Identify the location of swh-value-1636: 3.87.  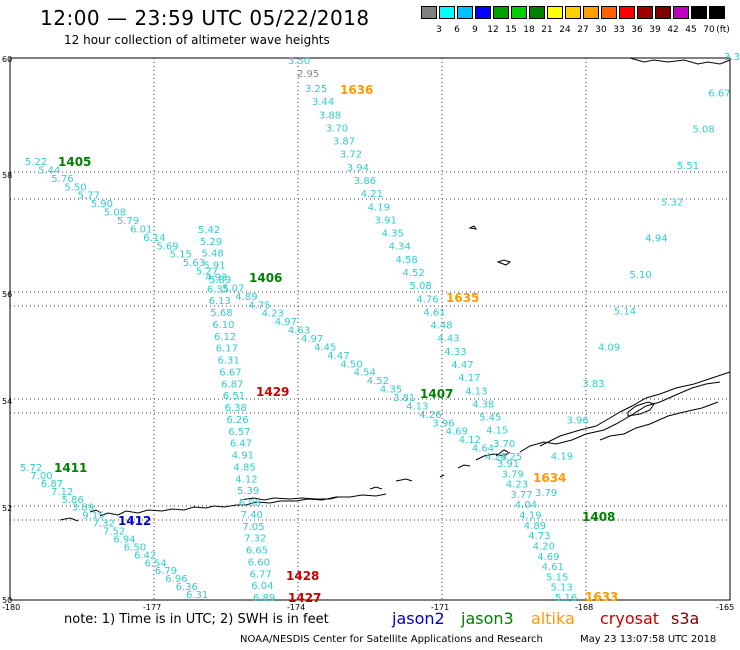
(344, 142).